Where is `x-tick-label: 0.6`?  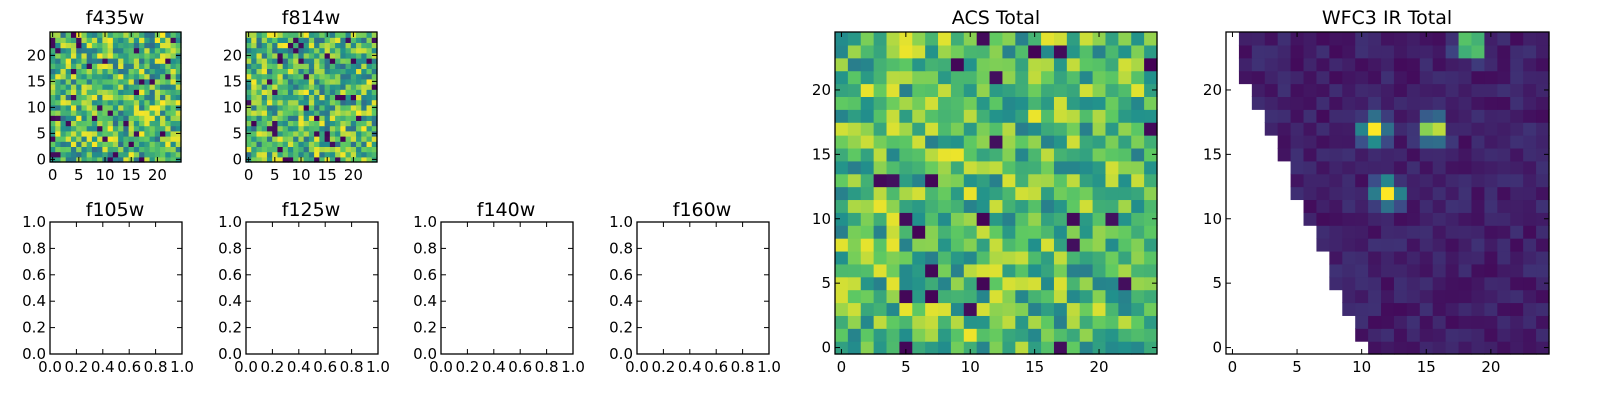 x-tick-label: 0.6 is located at coordinates (129, 367).